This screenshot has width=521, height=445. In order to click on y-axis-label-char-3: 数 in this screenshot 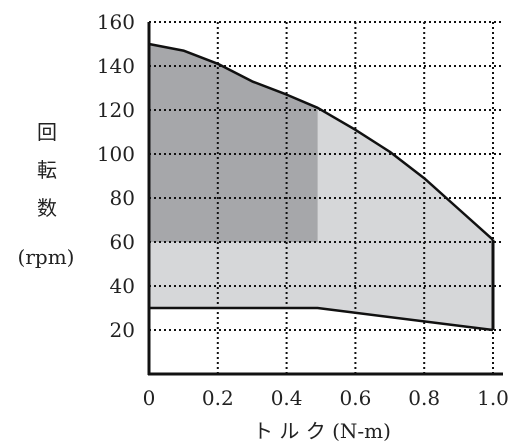, I will do `click(47, 208)`.